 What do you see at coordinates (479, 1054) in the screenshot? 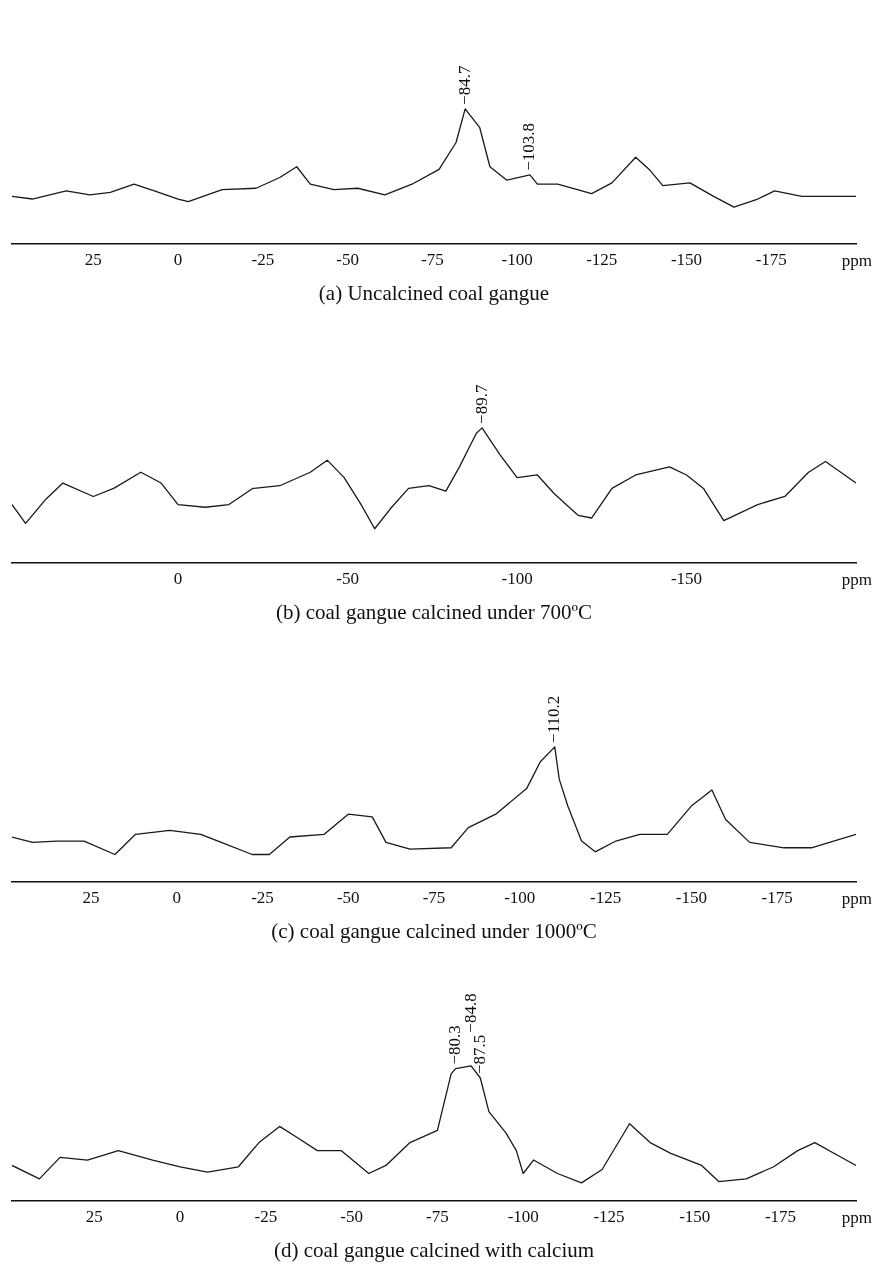
I see `annotation: −87.5` at bounding box center [479, 1054].